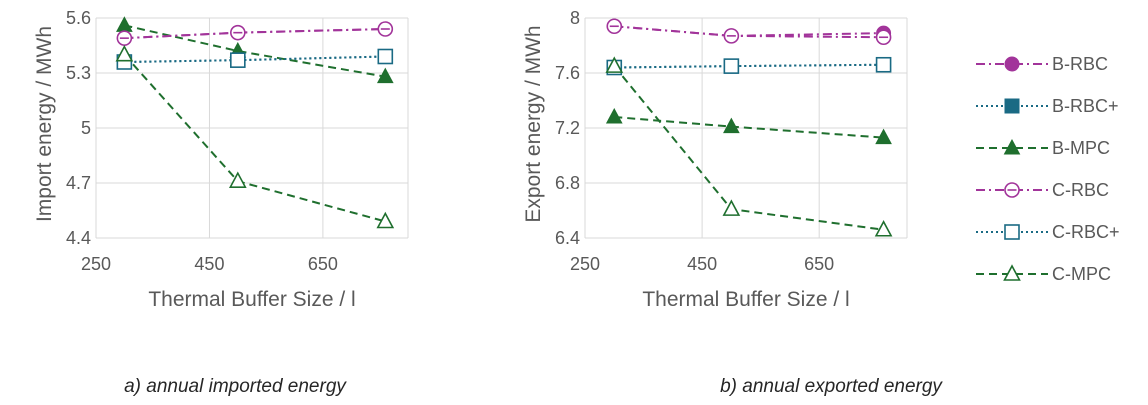  I want to click on b-series-line-b-mpc, so click(749, 127).